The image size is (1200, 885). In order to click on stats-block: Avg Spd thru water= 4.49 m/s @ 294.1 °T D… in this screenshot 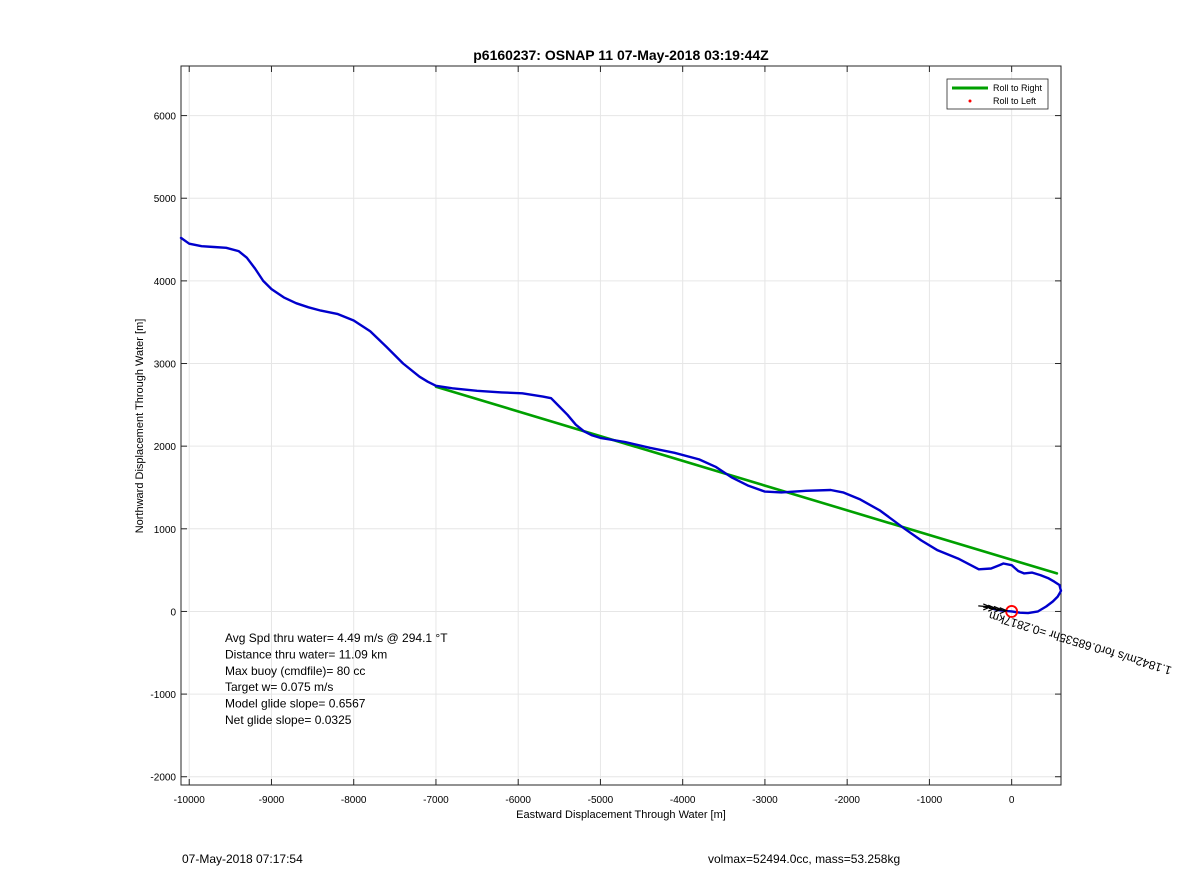, I will do `click(336, 679)`.